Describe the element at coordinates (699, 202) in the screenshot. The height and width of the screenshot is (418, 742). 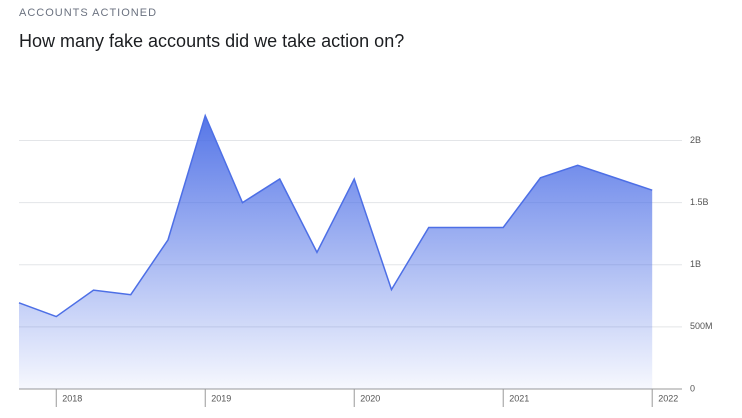
I see `y-tick-label: 1.5B` at that location.